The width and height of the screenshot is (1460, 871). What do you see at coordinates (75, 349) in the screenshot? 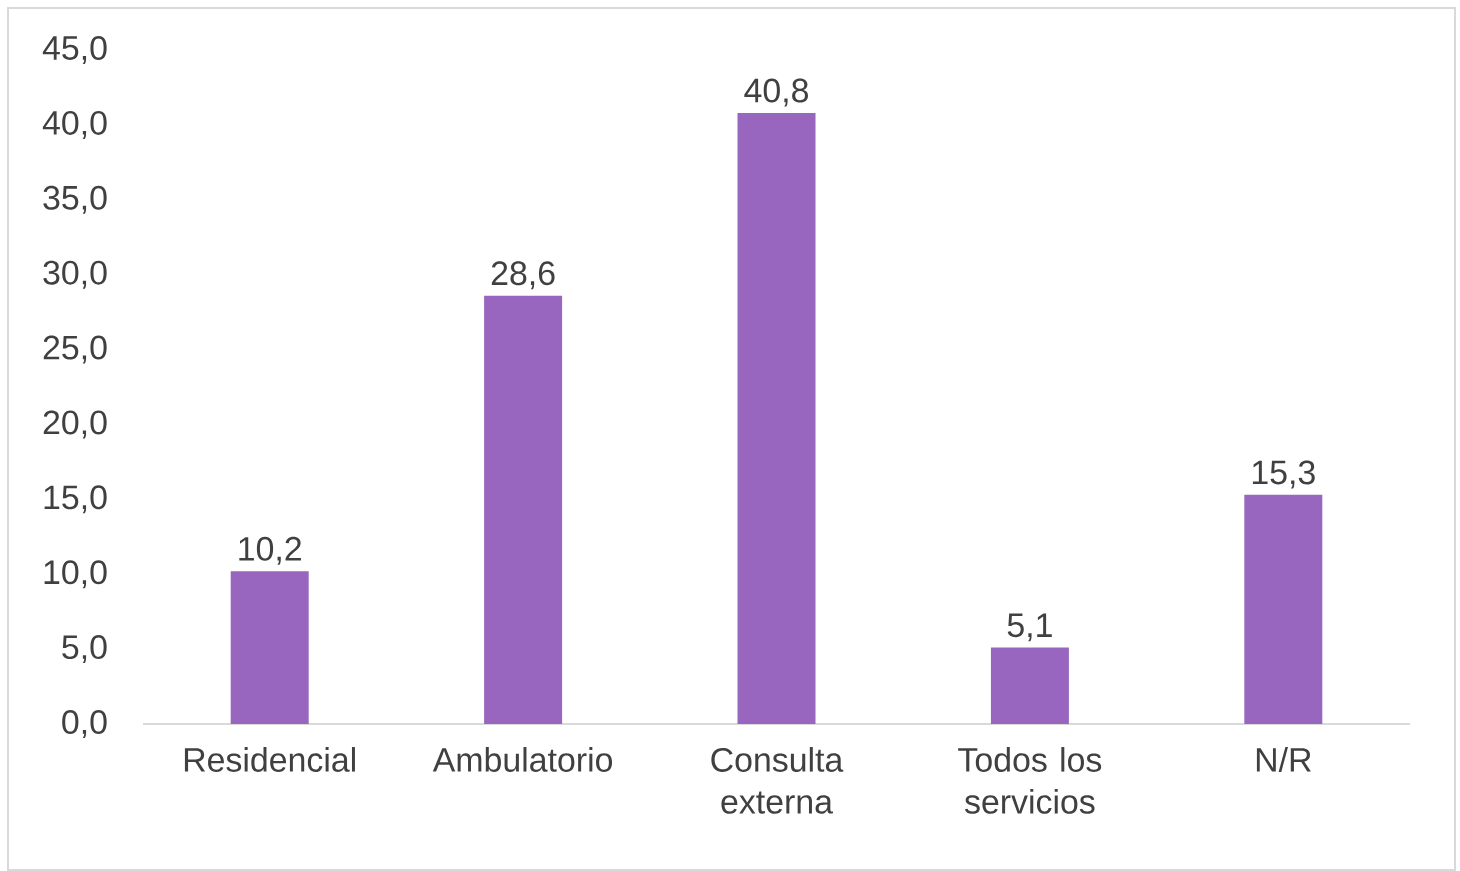
I see `y-tick-label: 25,0` at bounding box center [75, 349].